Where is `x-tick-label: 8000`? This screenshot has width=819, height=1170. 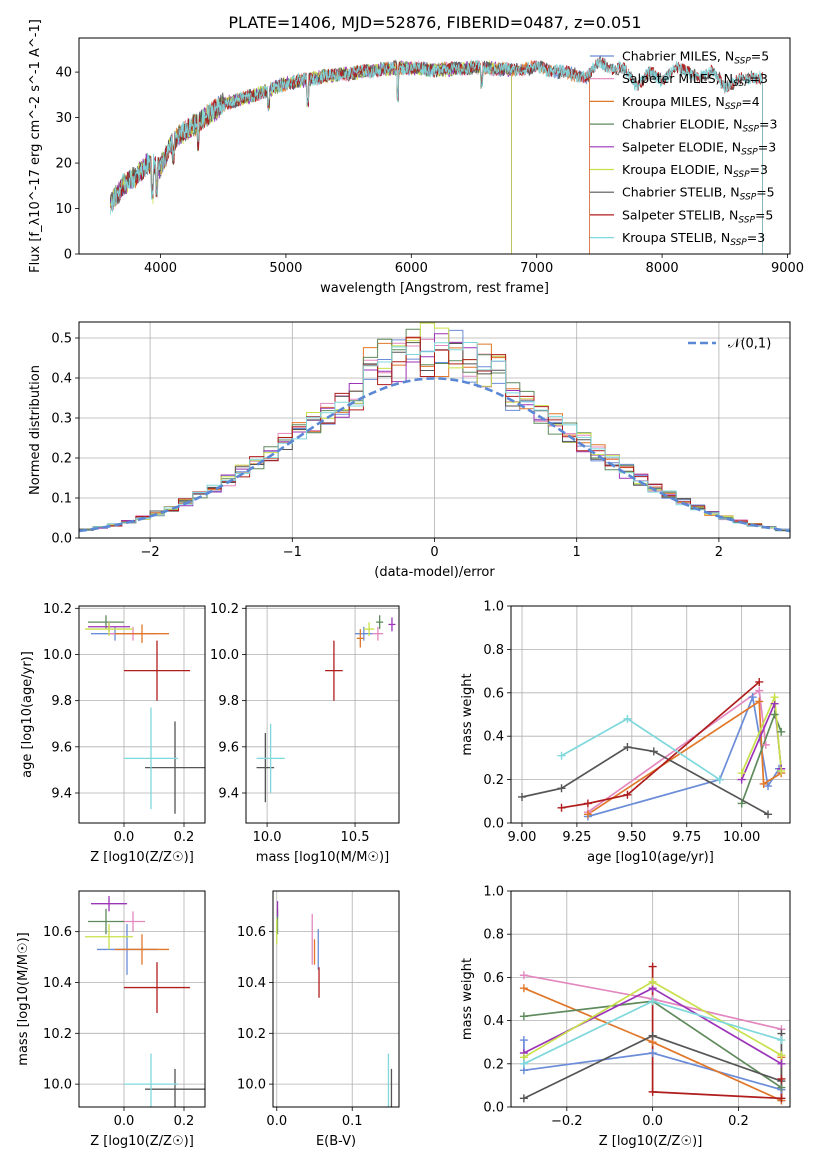 x-tick-label: 8000 is located at coordinates (662, 268).